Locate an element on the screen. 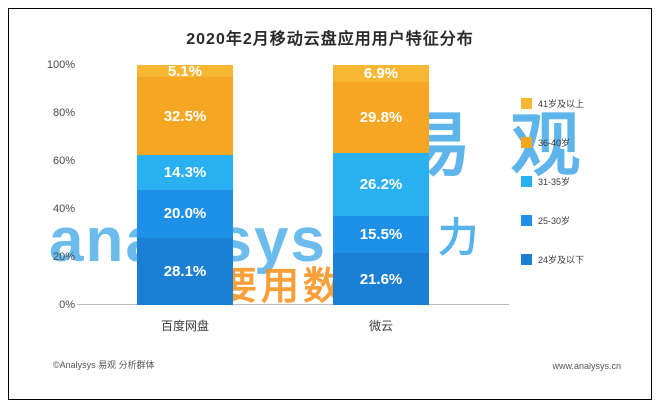 Image resolution: width=660 pixels, height=408 pixels. legend-label: 36-40岁 is located at coordinates (554, 143).